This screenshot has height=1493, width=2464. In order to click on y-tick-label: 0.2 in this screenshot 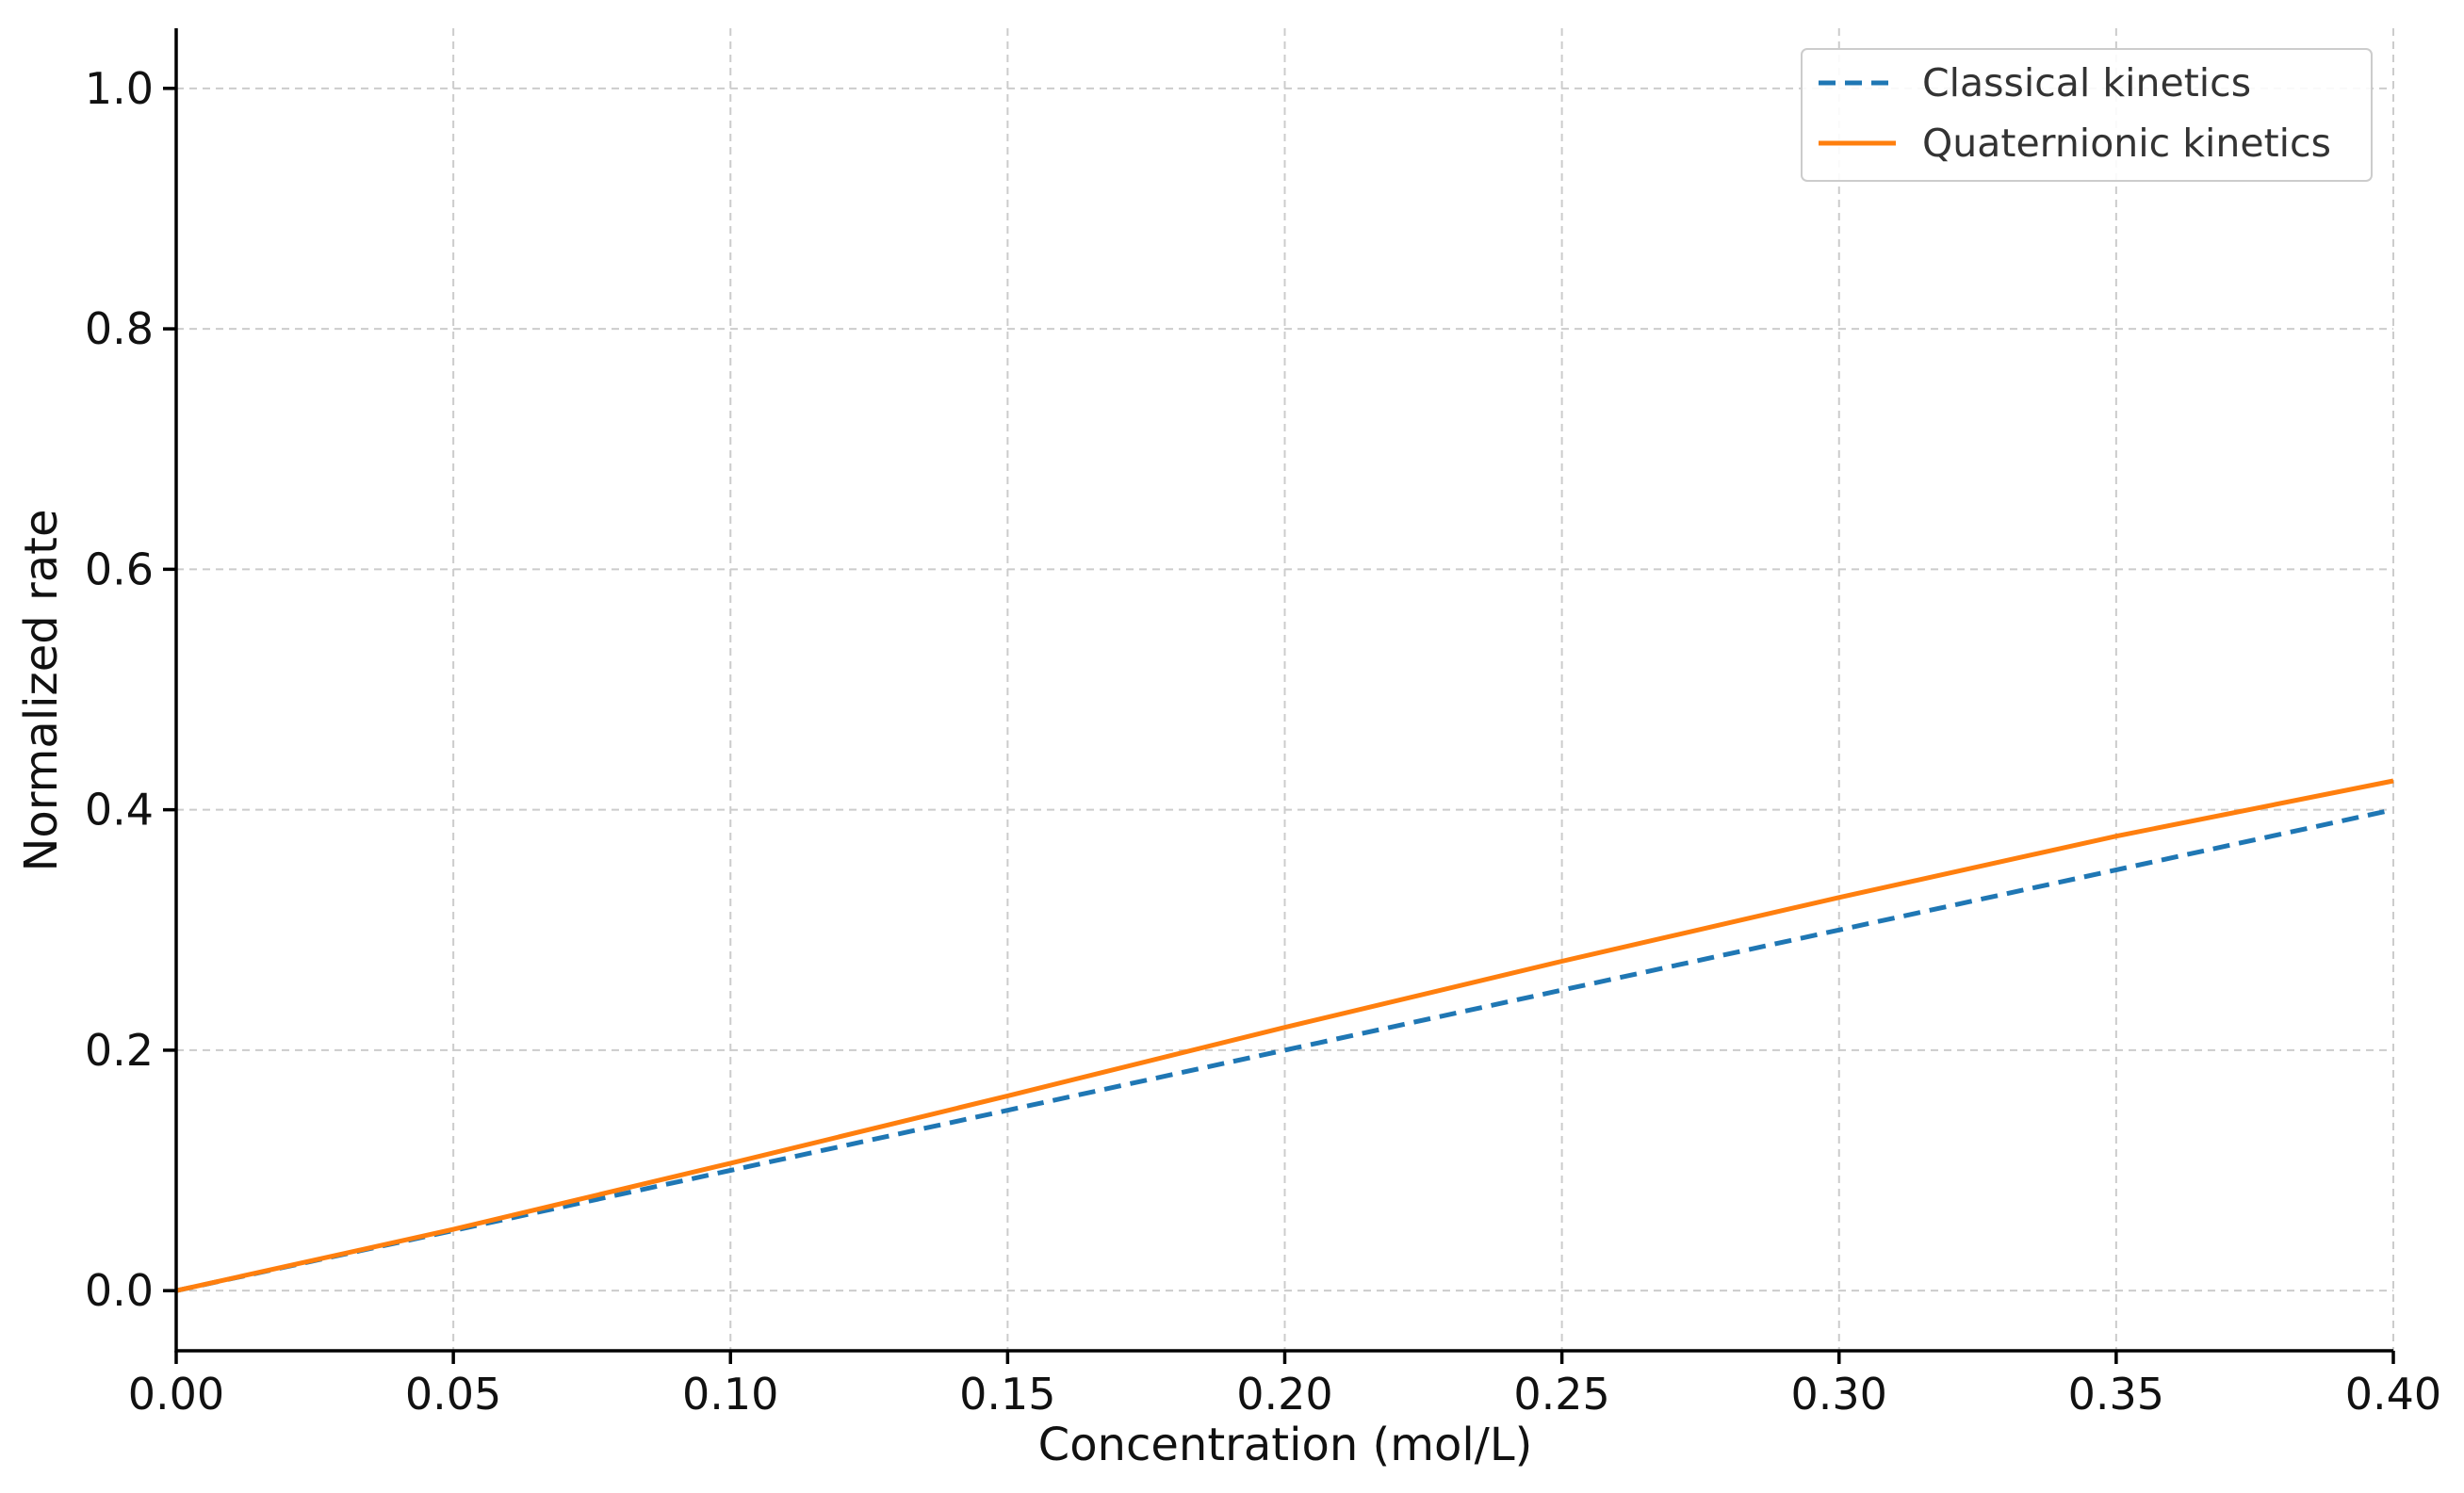, I will do `click(119, 1050)`.